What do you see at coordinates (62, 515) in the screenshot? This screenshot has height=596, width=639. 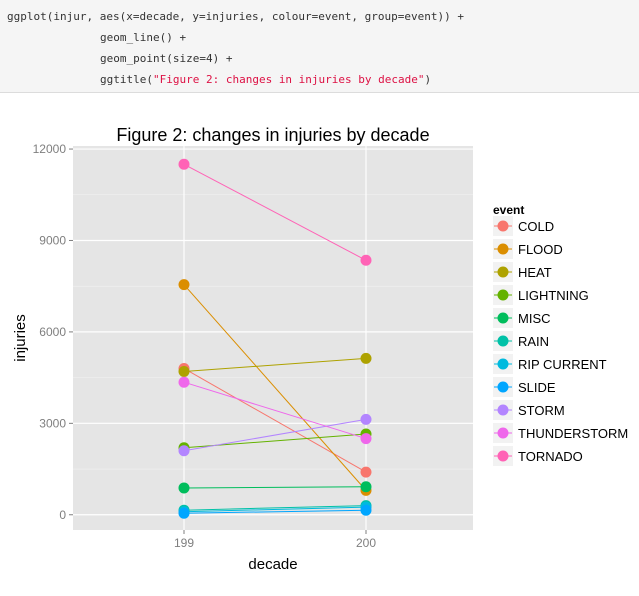 I see `y-tick-label: 0` at bounding box center [62, 515].